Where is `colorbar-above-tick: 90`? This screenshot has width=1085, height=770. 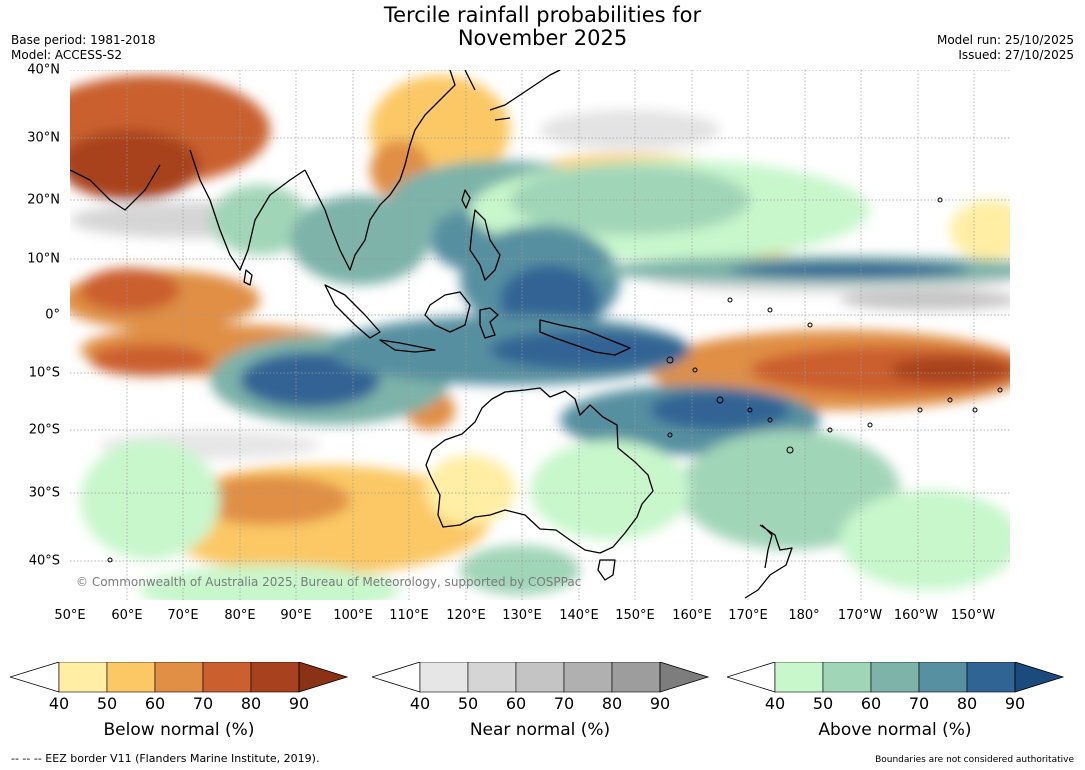
colorbar-above-tick: 90 is located at coordinates (1015, 703).